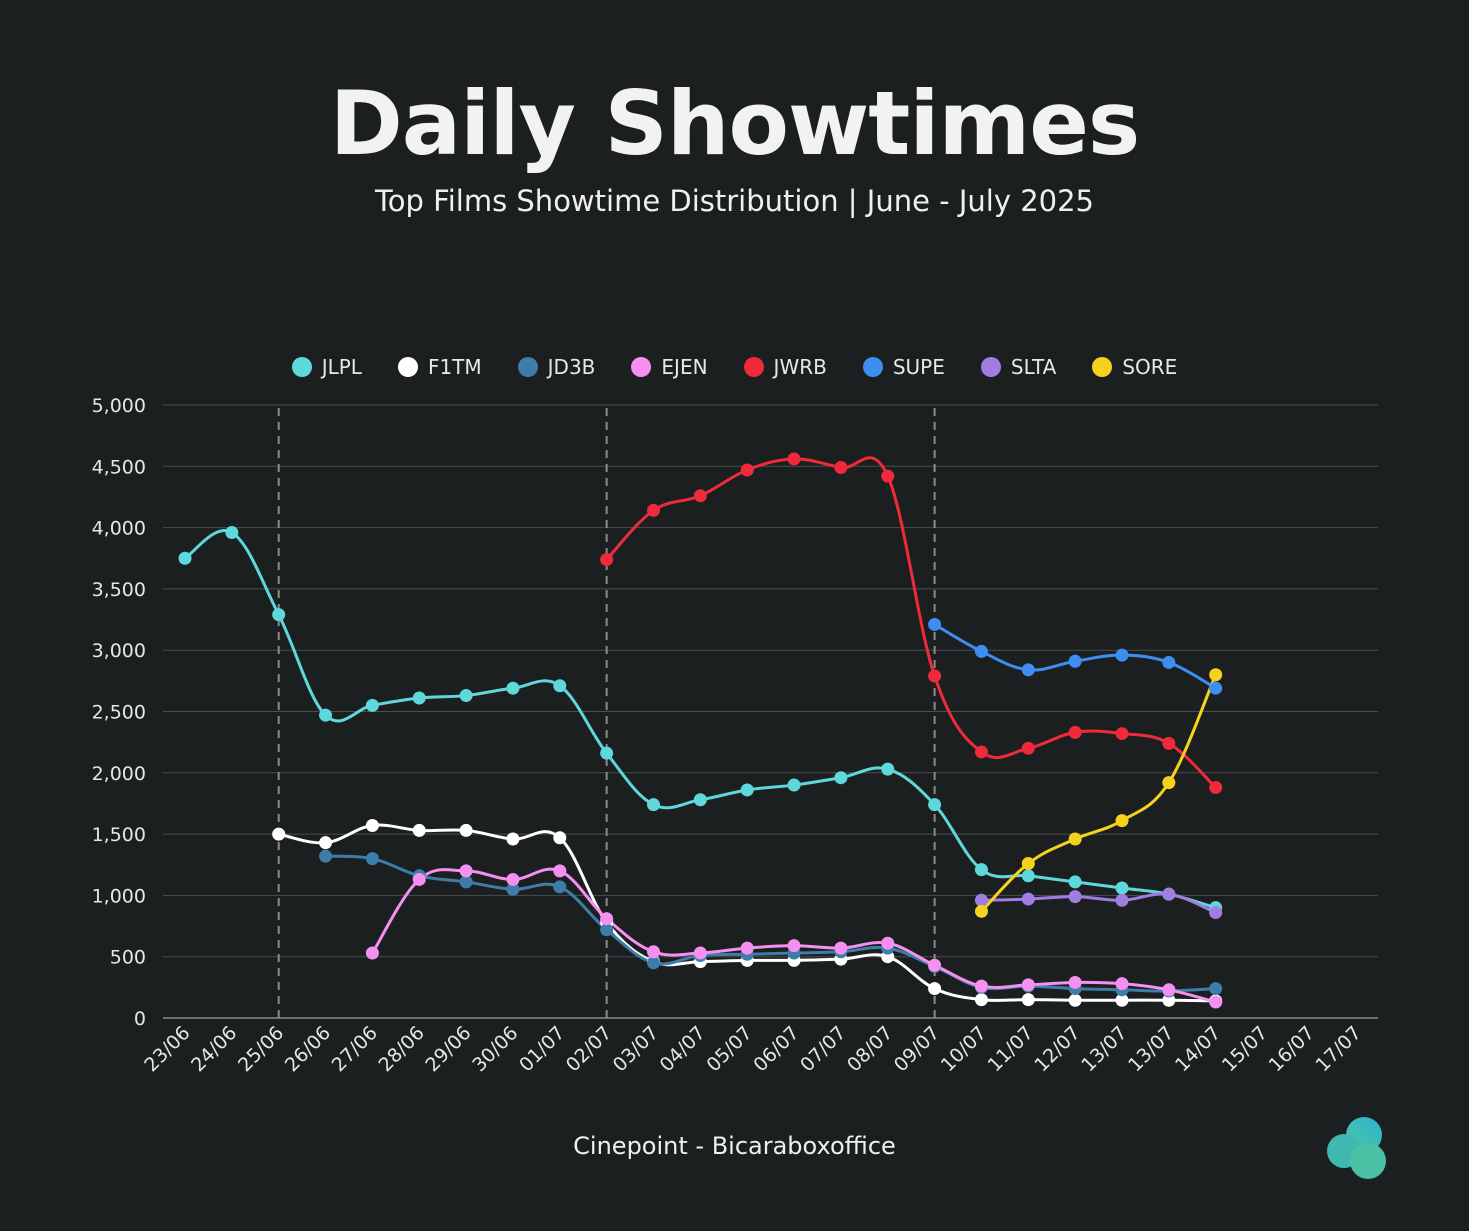  What do you see at coordinates (964, 1049) in the screenshot?
I see `x-tick-label: 10/07` at bounding box center [964, 1049].